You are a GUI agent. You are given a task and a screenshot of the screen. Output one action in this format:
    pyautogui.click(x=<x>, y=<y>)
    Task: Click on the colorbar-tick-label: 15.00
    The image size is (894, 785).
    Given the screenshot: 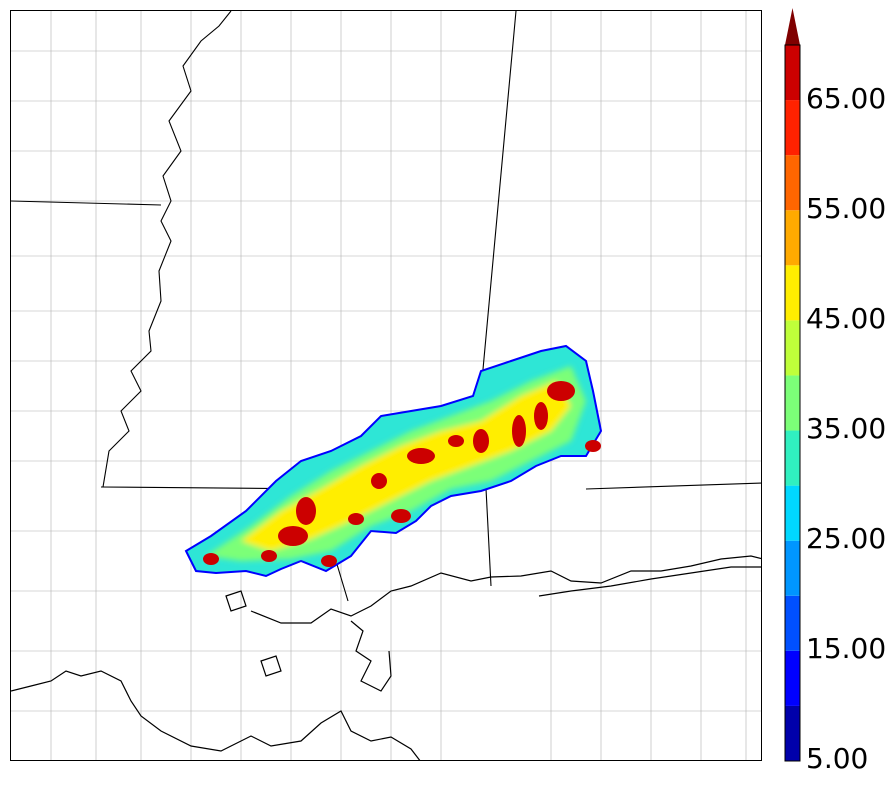 What is the action you would take?
    pyautogui.click(x=846, y=648)
    